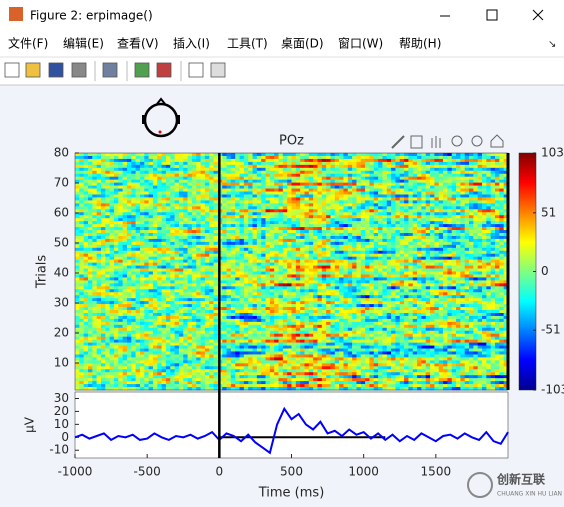 This screenshot has width=564, height=507. Describe the element at coordinates (28, 43) in the screenshot. I see `menu-item: 文件(F)` at that location.